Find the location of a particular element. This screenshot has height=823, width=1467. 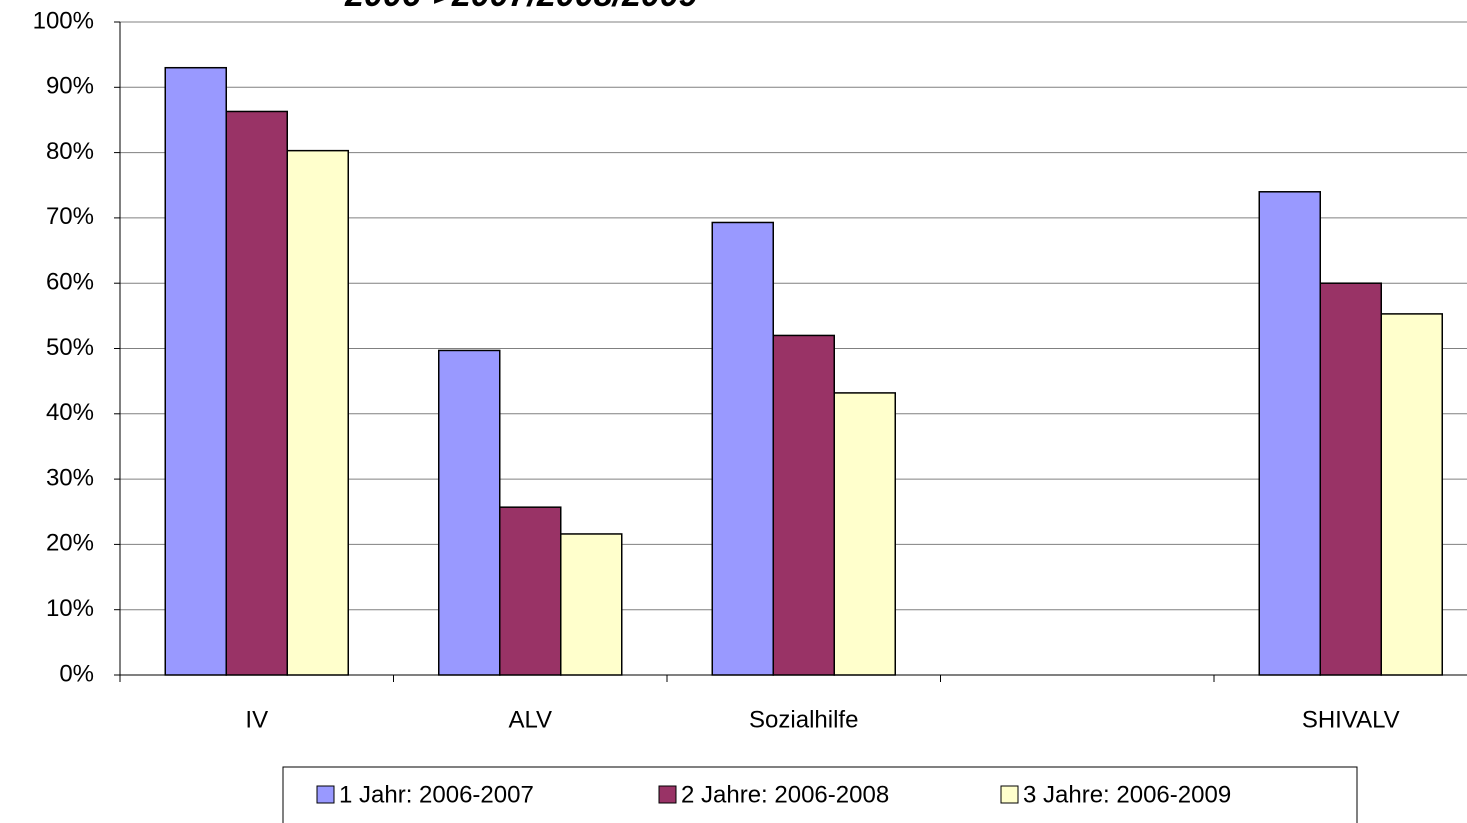

y-tick-label: 30% is located at coordinates (70, 477).